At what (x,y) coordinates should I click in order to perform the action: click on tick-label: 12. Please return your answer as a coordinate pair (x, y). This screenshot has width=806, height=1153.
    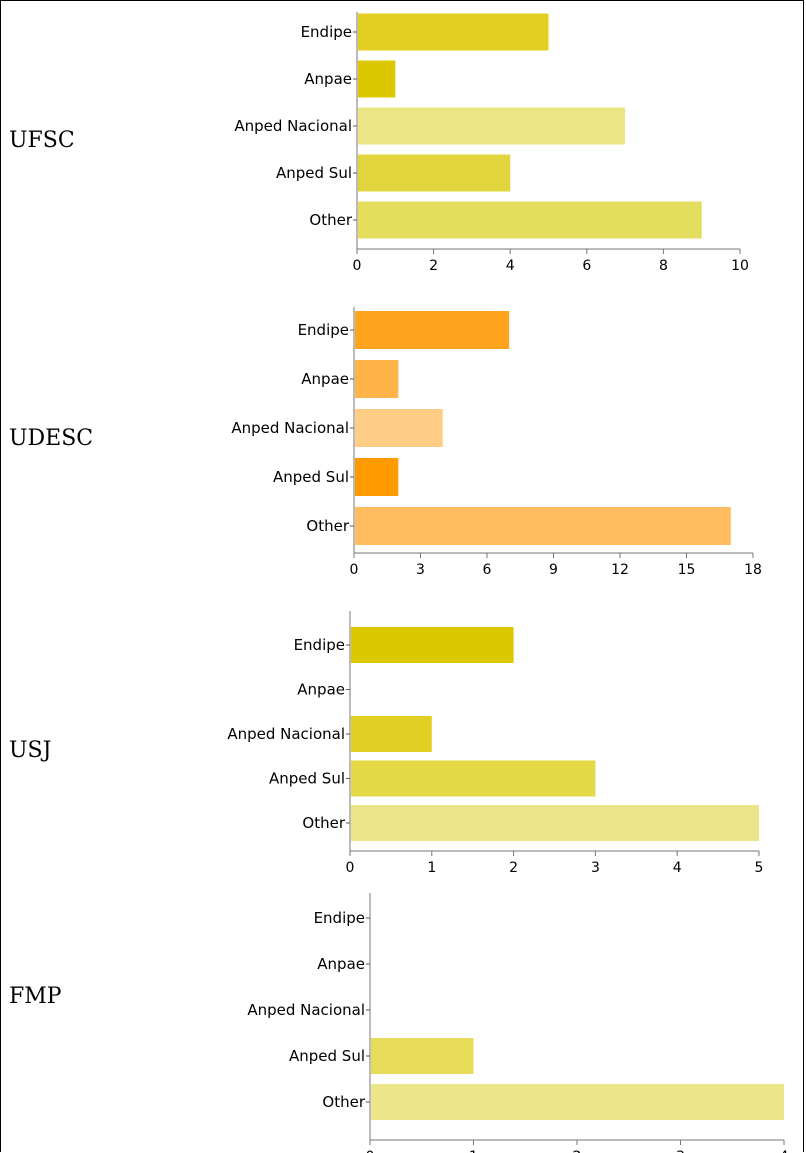
    Looking at the image, I should click on (620, 570).